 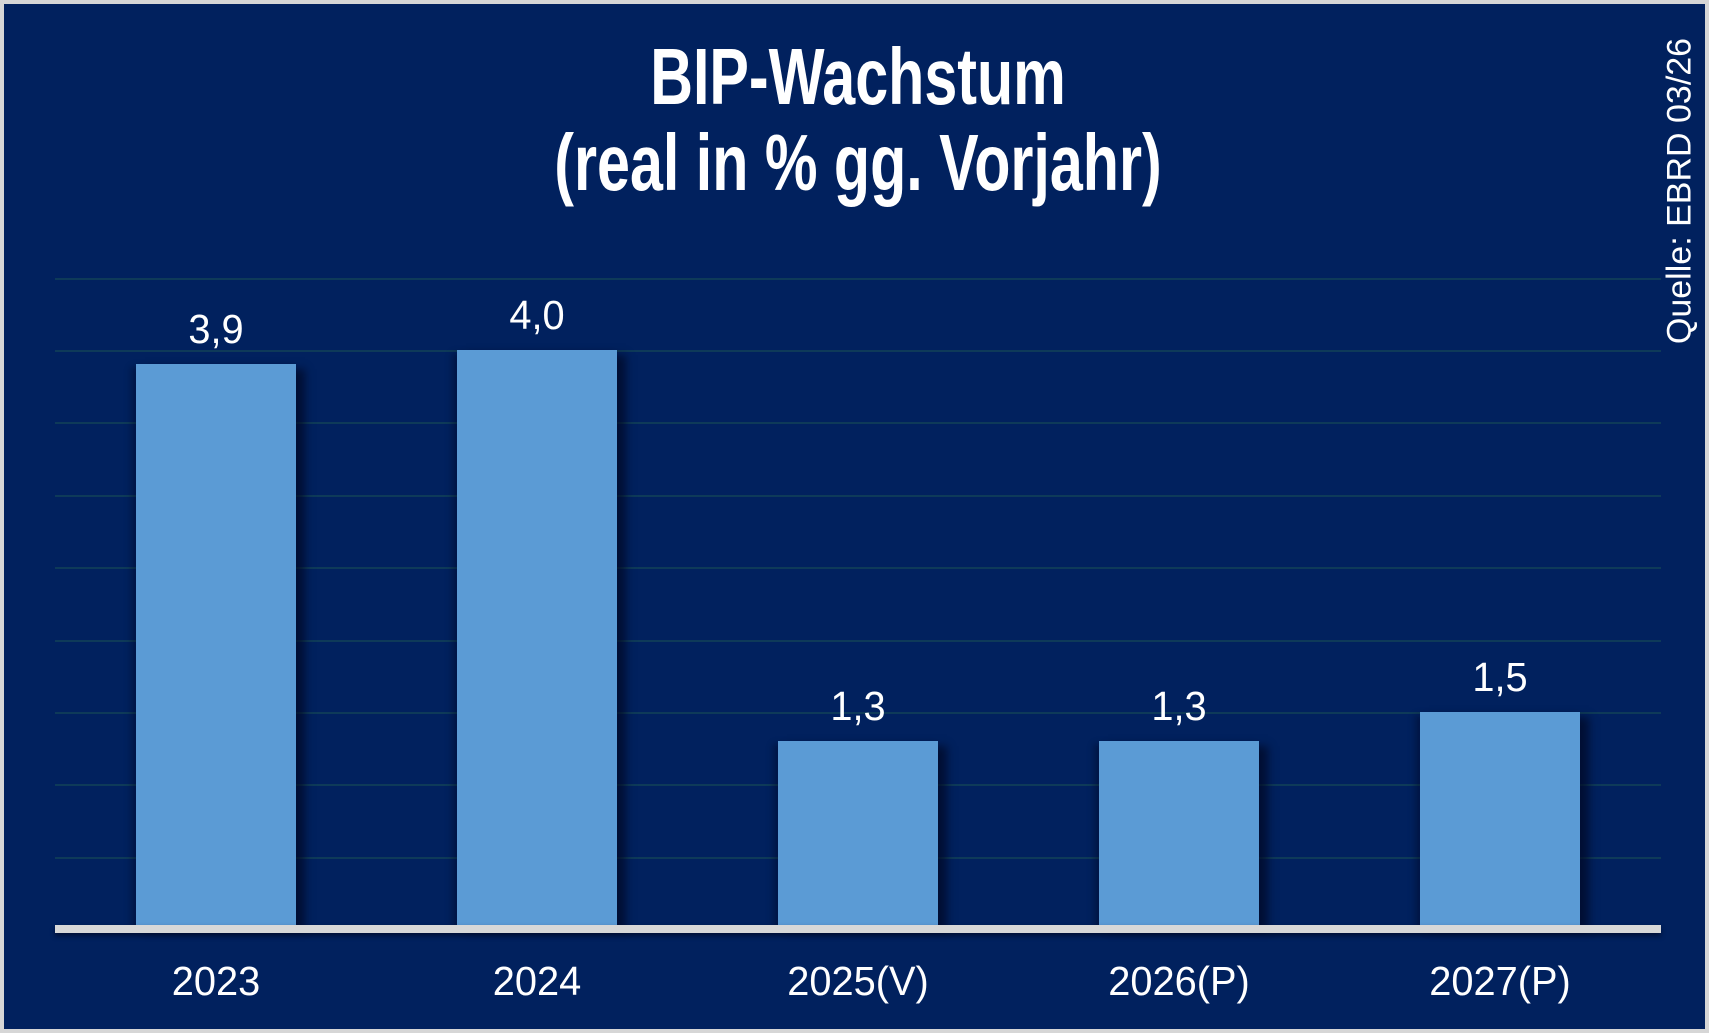 I want to click on x-axis-line, so click(x=858, y=929).